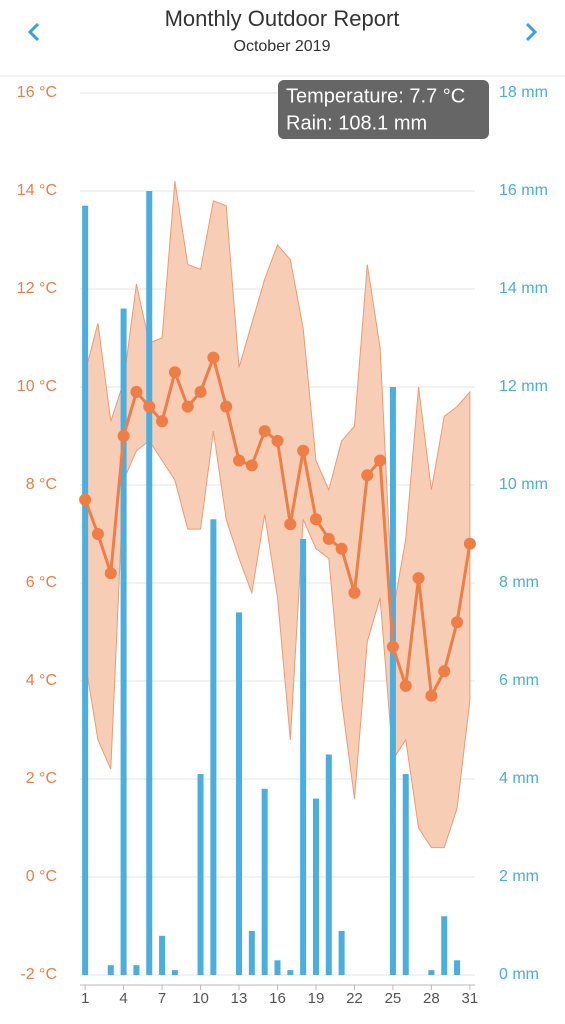  Describe the element at coordinates (282, 46) in the screenshot. I see `chart-subtitle: October 2019` at that location.